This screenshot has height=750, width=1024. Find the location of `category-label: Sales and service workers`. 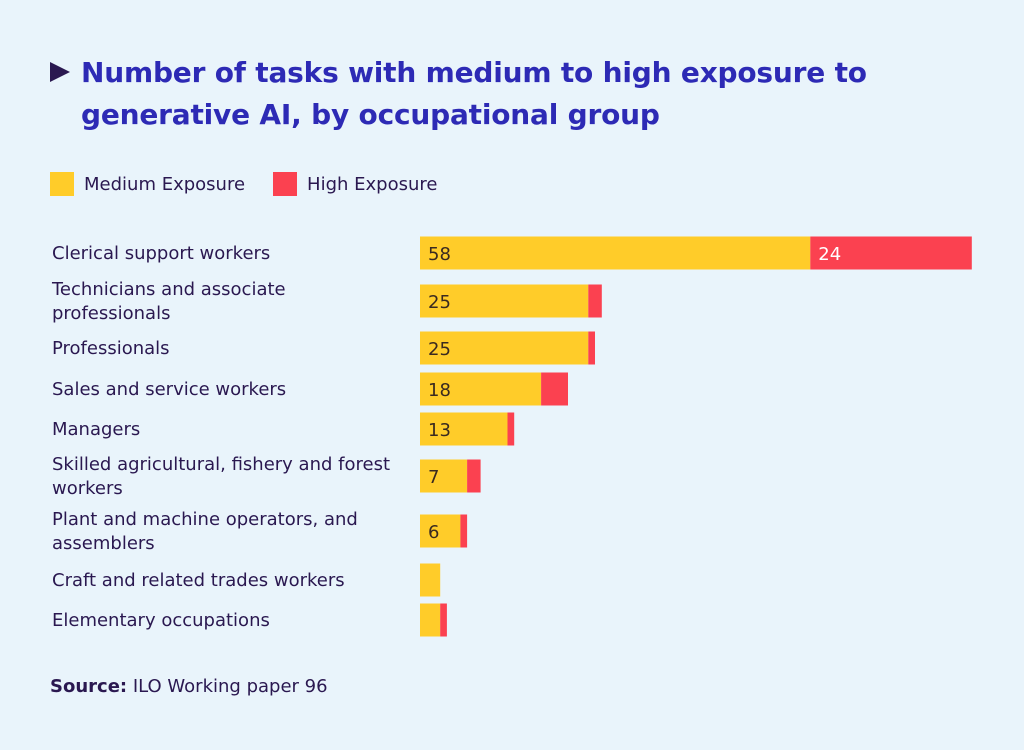

category-label: Sales and service workers is located at coordinates (169, 389).